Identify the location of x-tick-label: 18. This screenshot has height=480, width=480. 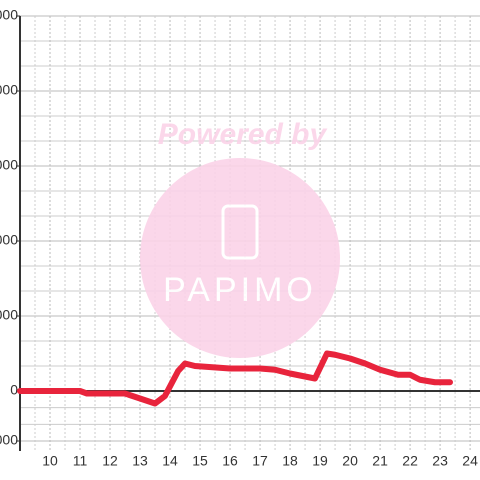
(290, 461).